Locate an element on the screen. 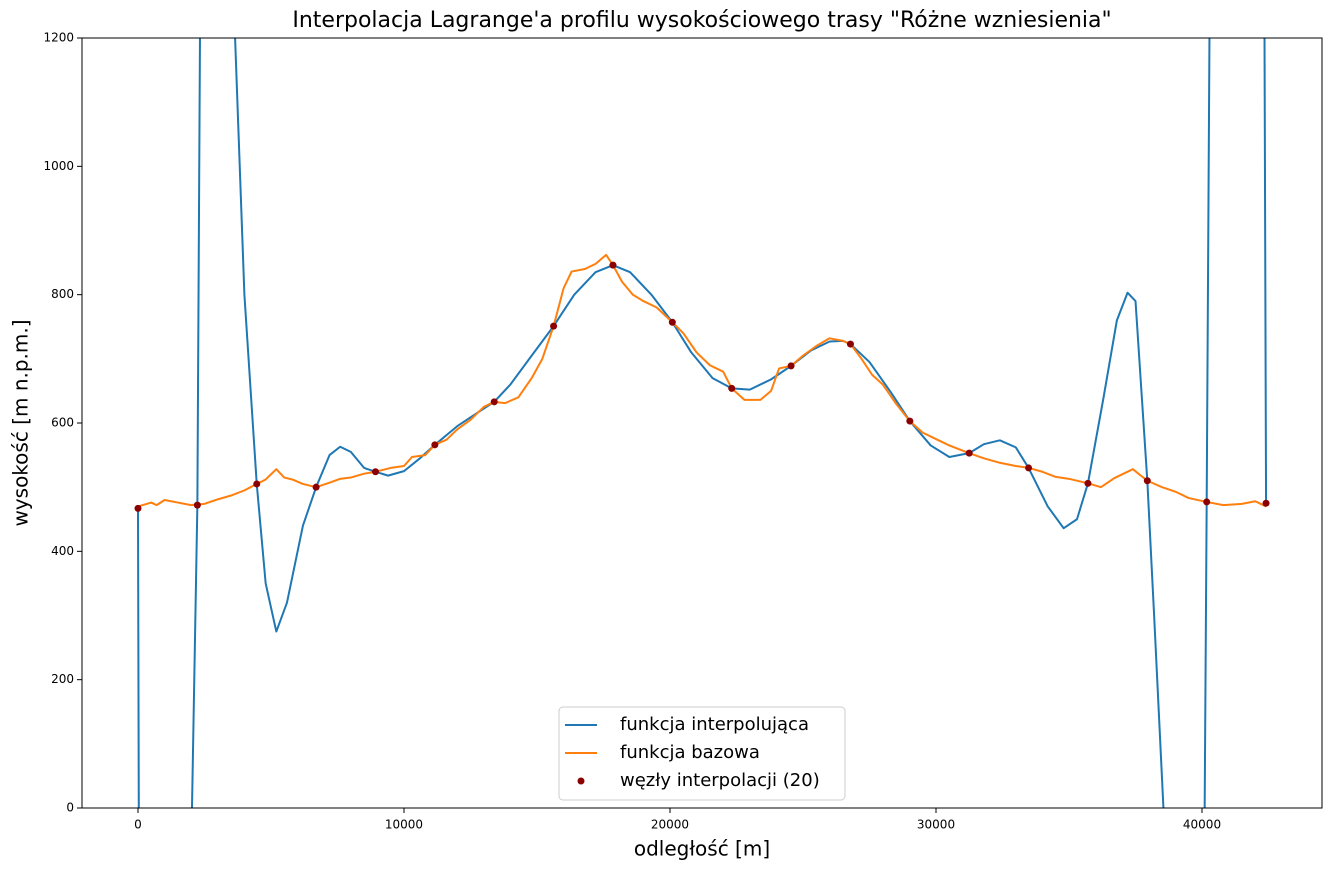 This screenshot has height=873, width=1331. legend-label: funkcja bazowa is located at coordinates (690, 752).